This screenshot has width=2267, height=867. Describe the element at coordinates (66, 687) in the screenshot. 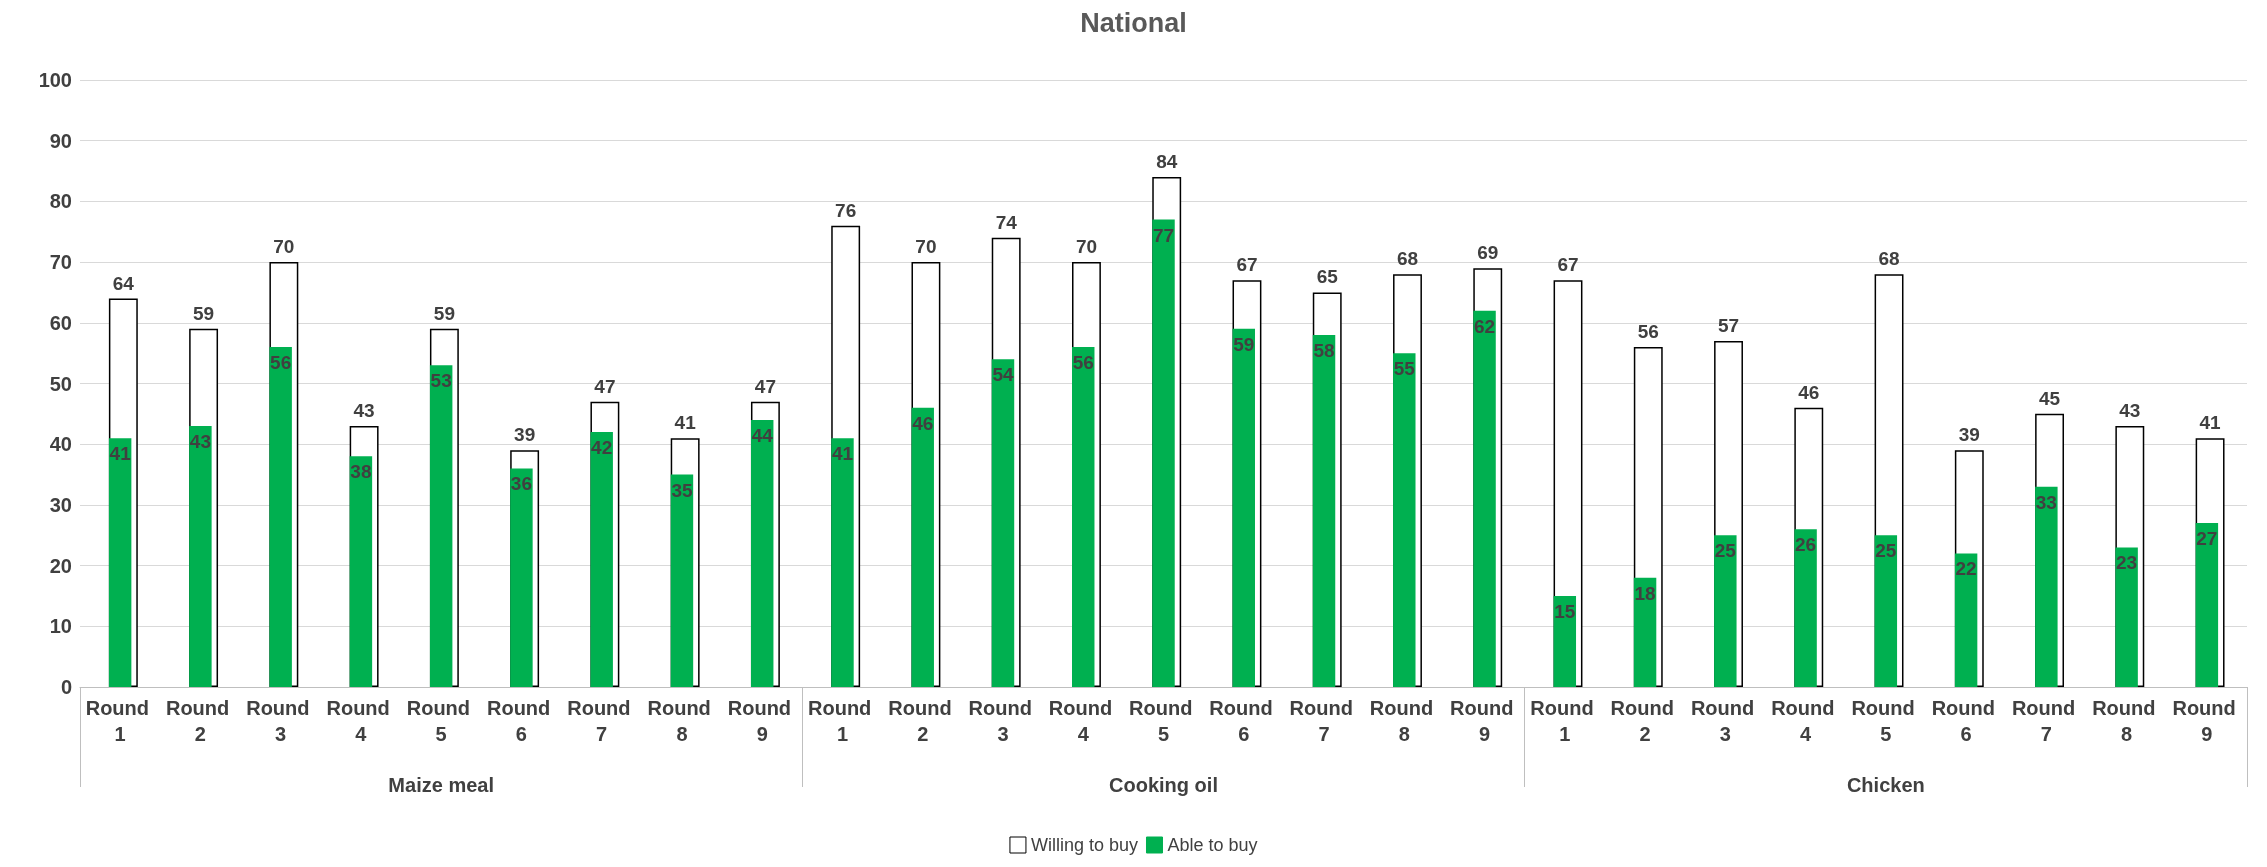

I see `y-tick-label: 0` at that location.